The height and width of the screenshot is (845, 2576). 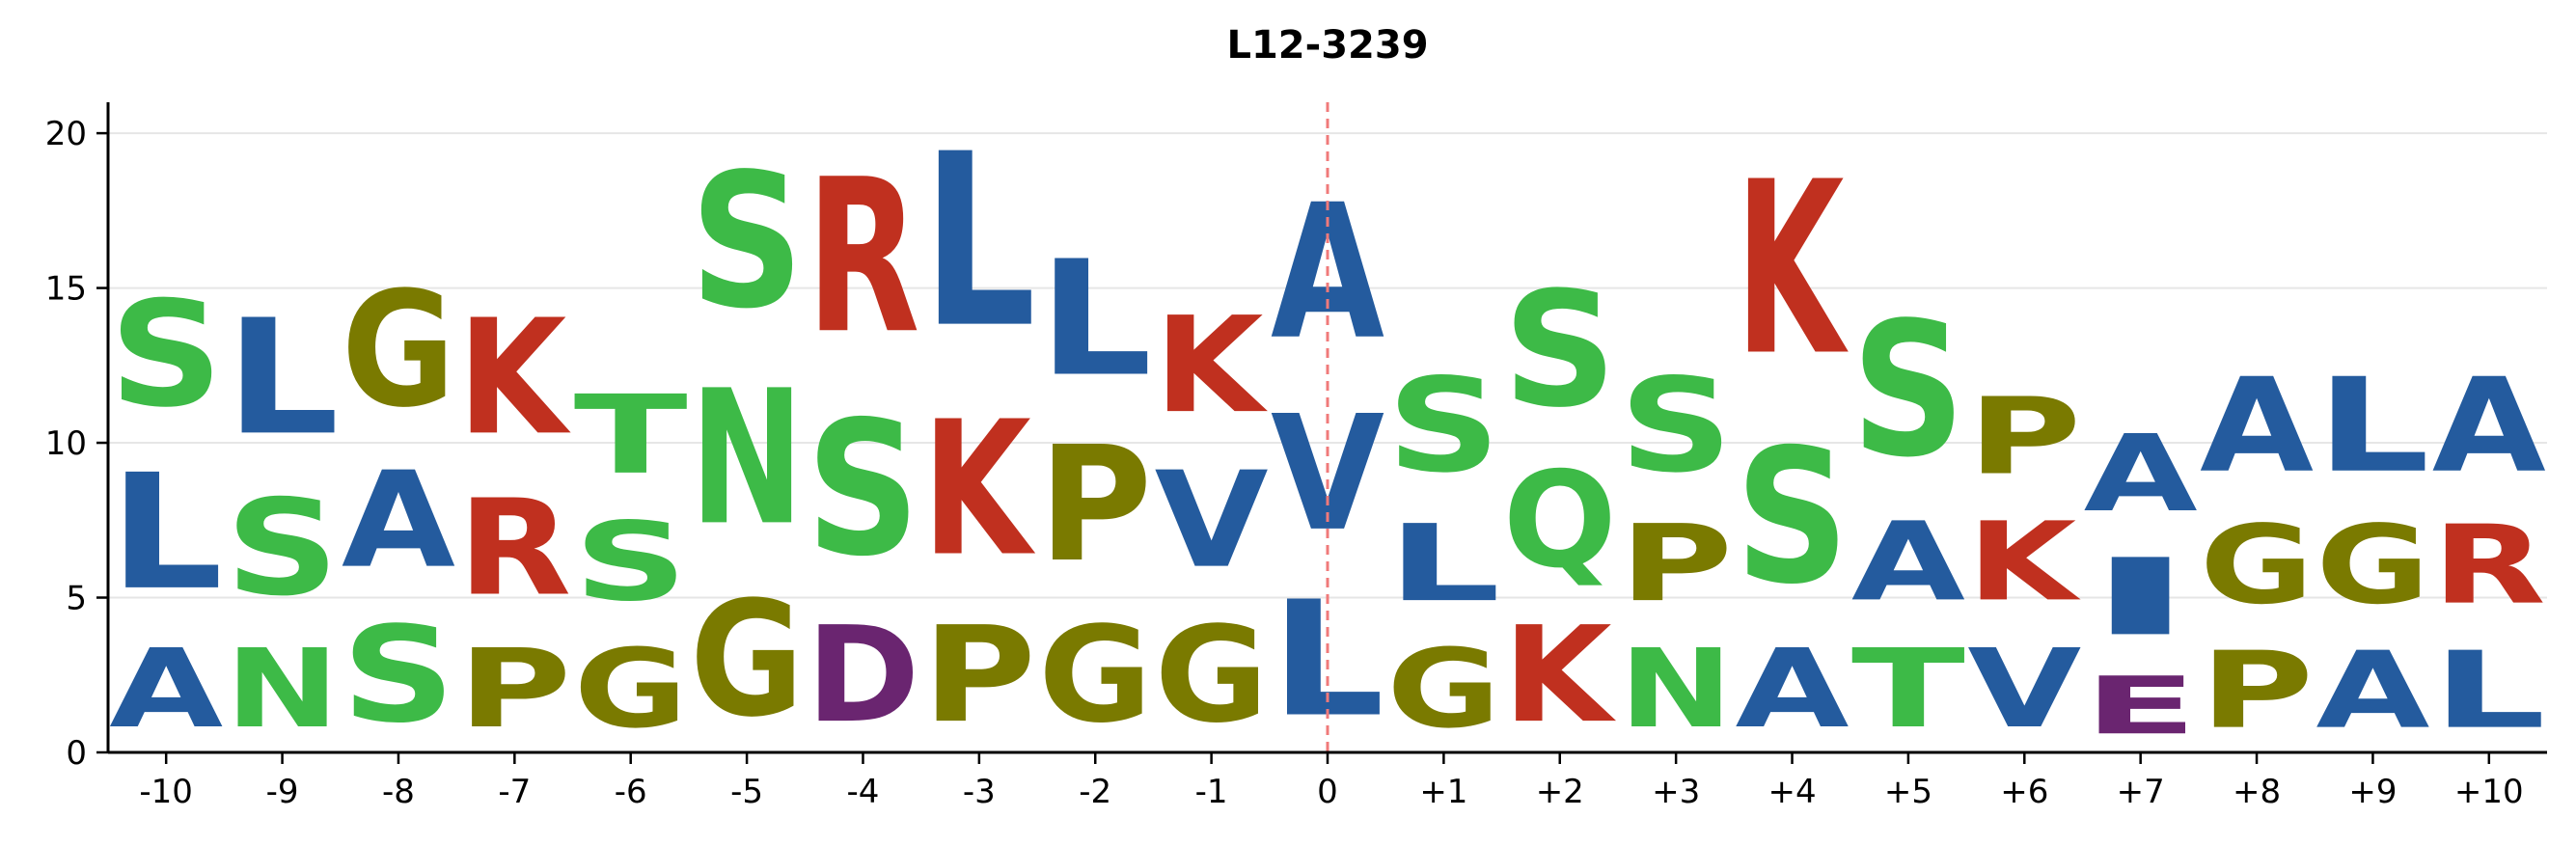 What do you see at coordinates (166, 792) in the screenshot?
I see `x-tick-label: -10` at bounding box center [166, 792].